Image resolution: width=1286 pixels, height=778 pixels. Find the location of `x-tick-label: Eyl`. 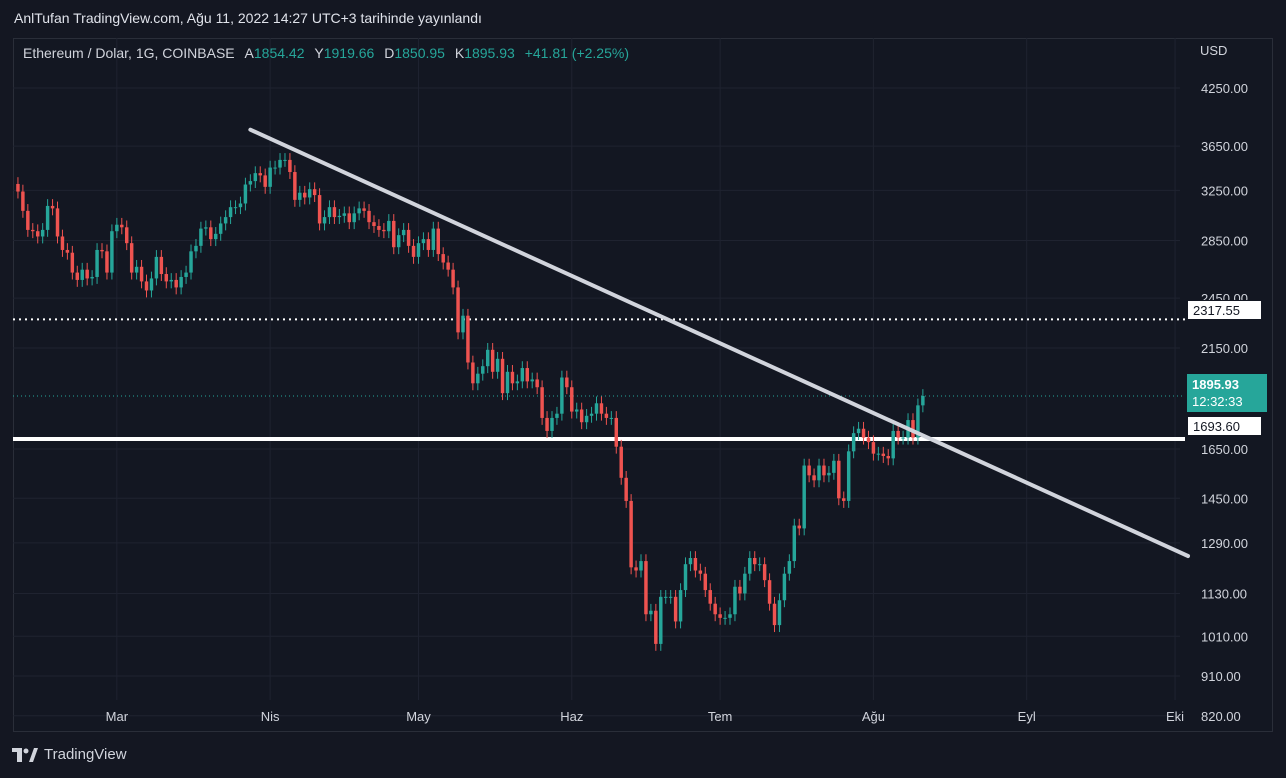

x-tick-label: Eyl is located at coordinates (1027, 716).